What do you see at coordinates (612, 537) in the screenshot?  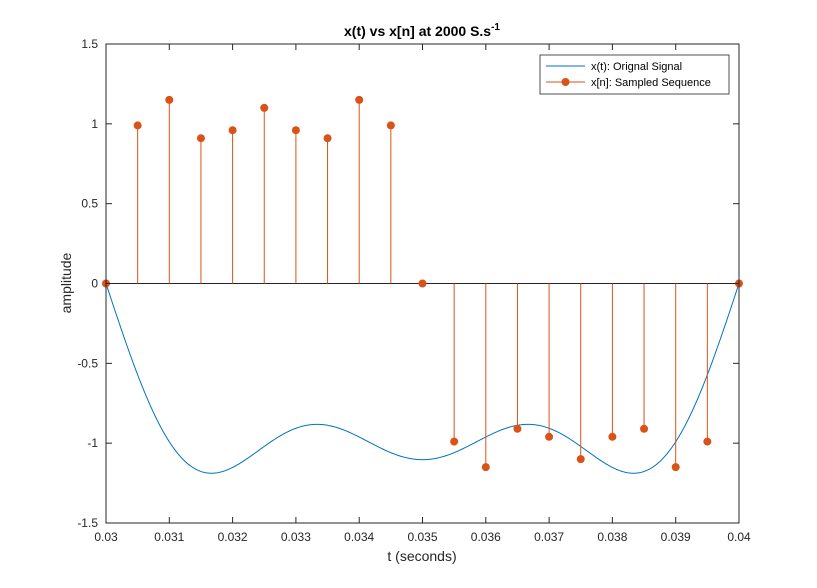 I see `x-tick-label: 0.038` at bounding box center [612, 537].